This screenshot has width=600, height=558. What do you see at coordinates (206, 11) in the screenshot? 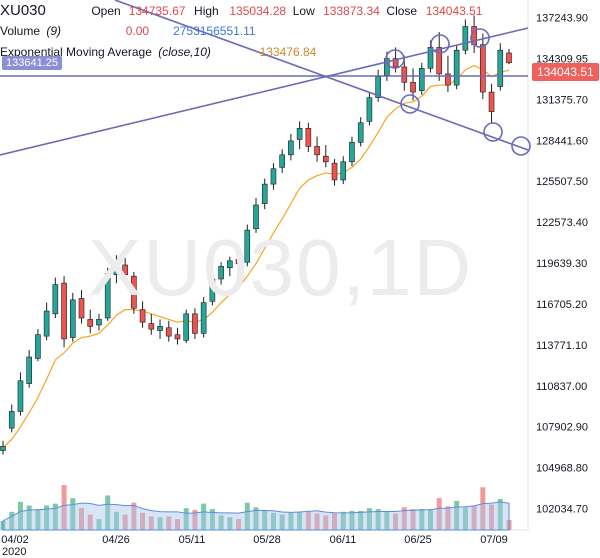
I see `high-label: High` at bounding box center [206, 11].